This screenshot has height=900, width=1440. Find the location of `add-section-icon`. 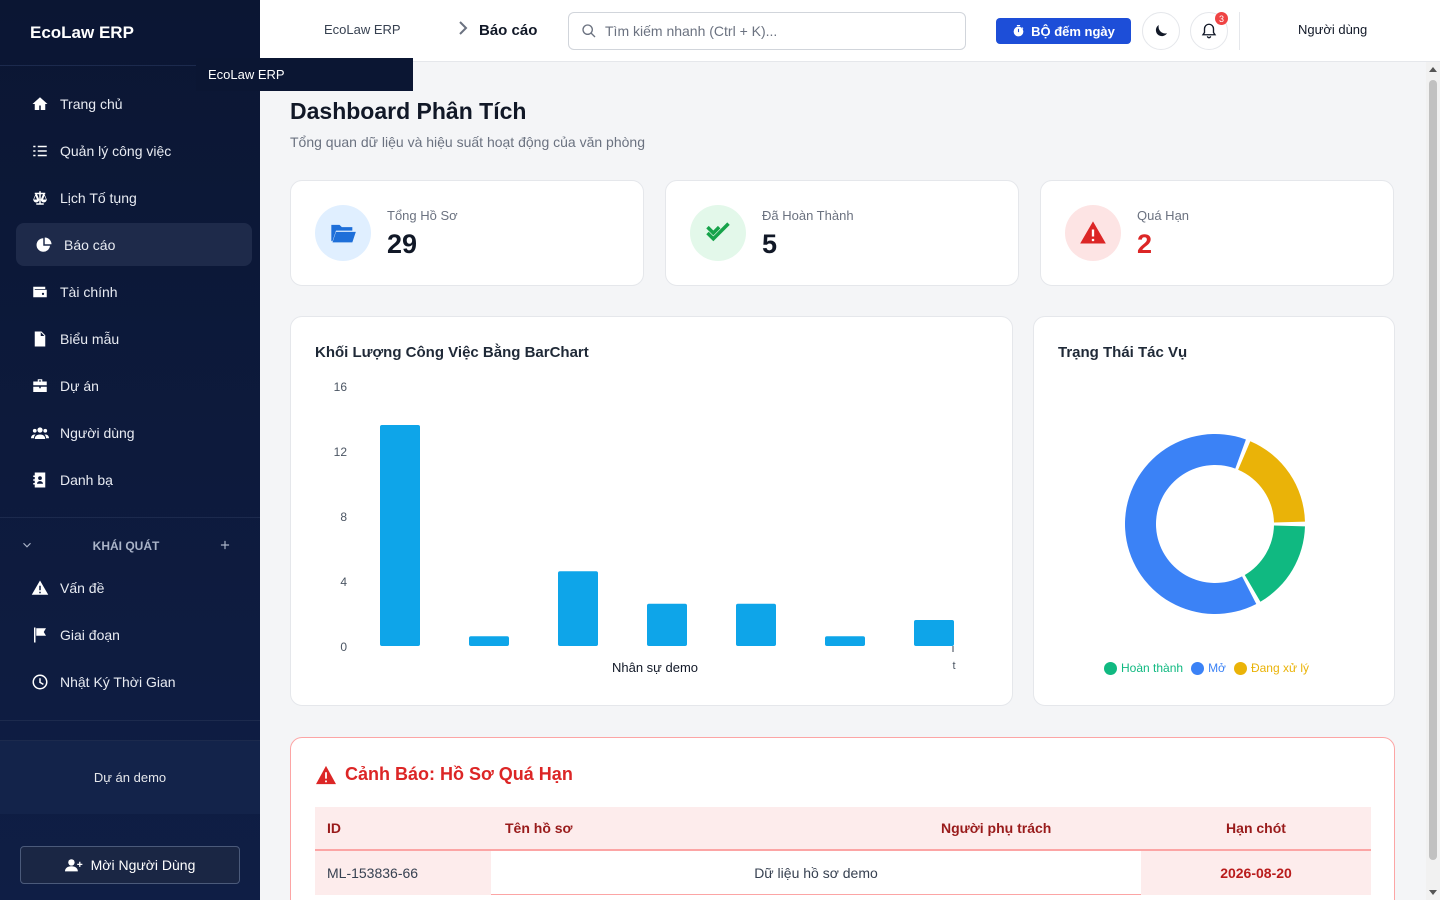

add-section-icon is located at coordinates (225, 546).